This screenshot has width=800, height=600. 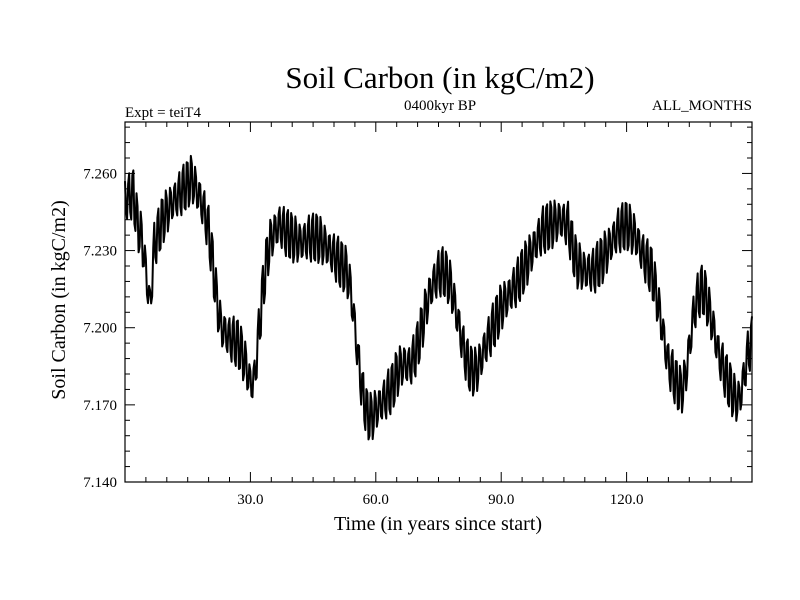 I want to click on x-tick-label: 90.0, so click(x=501, y=500).